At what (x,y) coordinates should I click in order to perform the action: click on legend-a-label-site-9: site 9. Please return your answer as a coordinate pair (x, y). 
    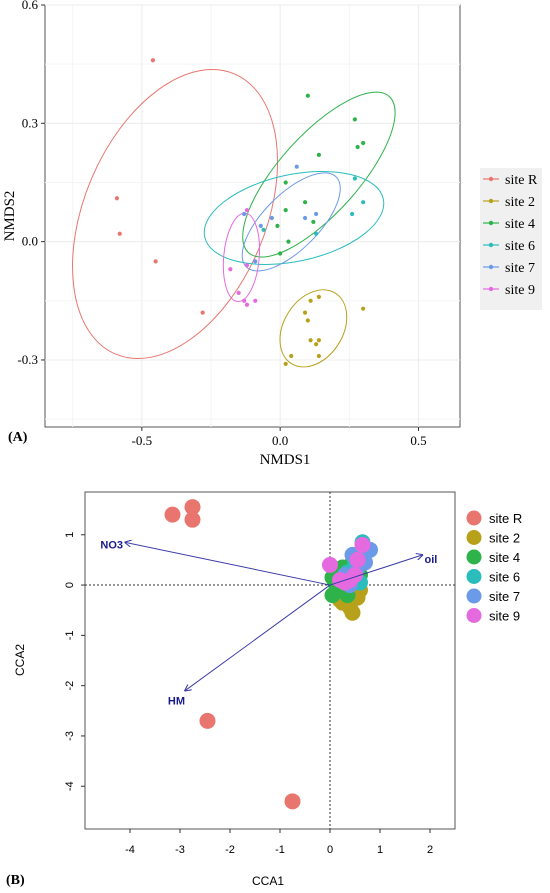
    Looking at the image, I should click on (520, 290).